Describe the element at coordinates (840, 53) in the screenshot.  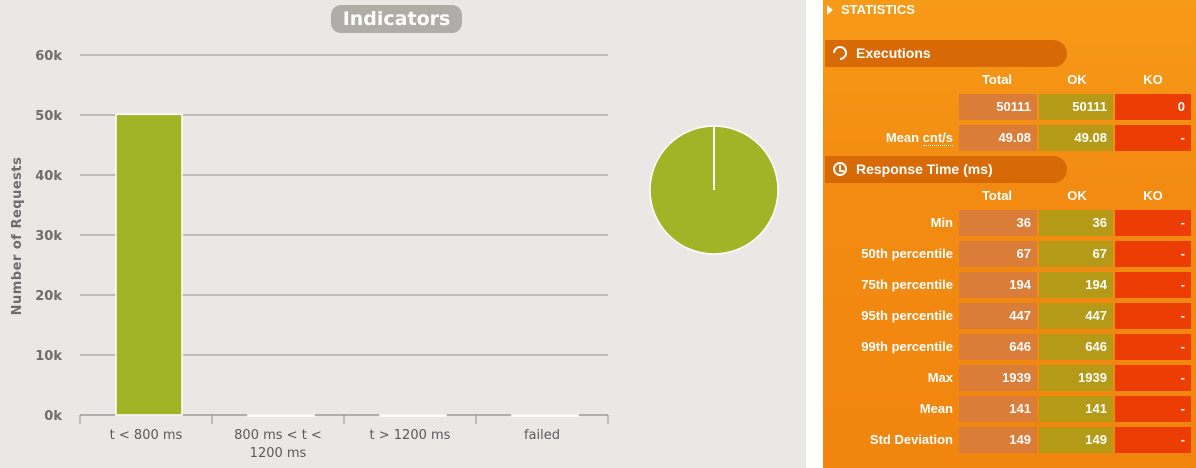
I see `refresh-icon` at that location.